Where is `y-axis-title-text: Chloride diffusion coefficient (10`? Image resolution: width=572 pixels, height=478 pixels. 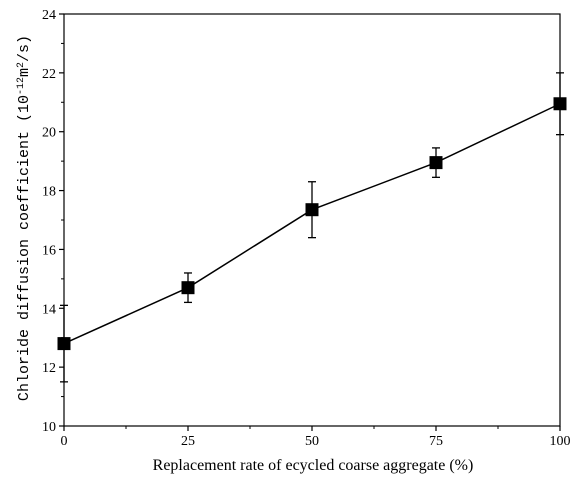 y-axis-title-text: Chloride diffusion coefficient (10 is located at coordinates (24, 248).